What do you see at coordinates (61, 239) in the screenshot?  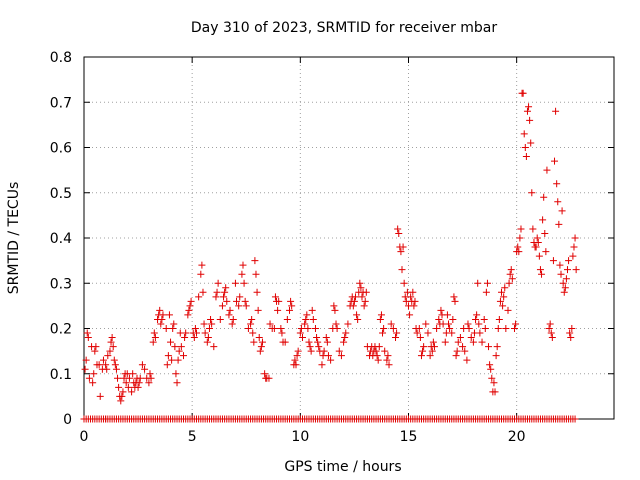 I see `y-tick-label: 0.4` at bounding box center [61, 239].